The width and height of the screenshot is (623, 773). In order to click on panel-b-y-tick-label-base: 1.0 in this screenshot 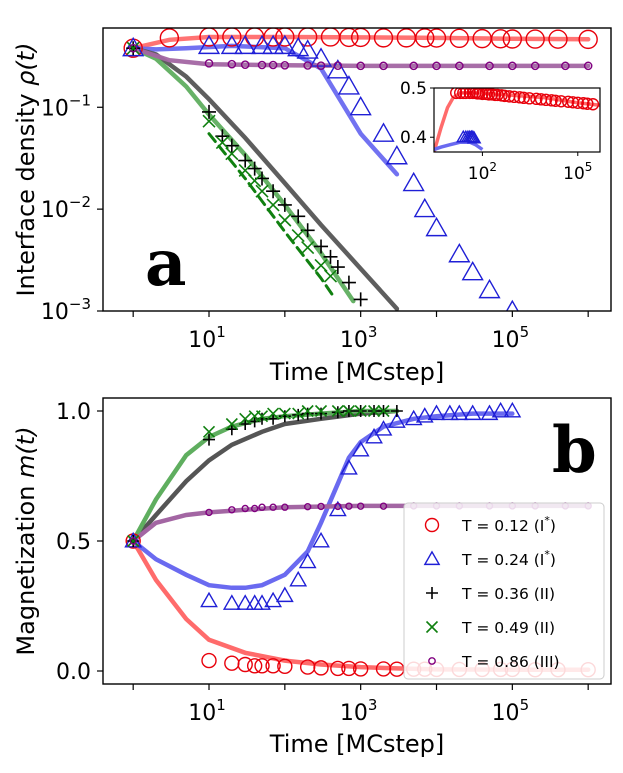, I will do `click(73, 412)`.